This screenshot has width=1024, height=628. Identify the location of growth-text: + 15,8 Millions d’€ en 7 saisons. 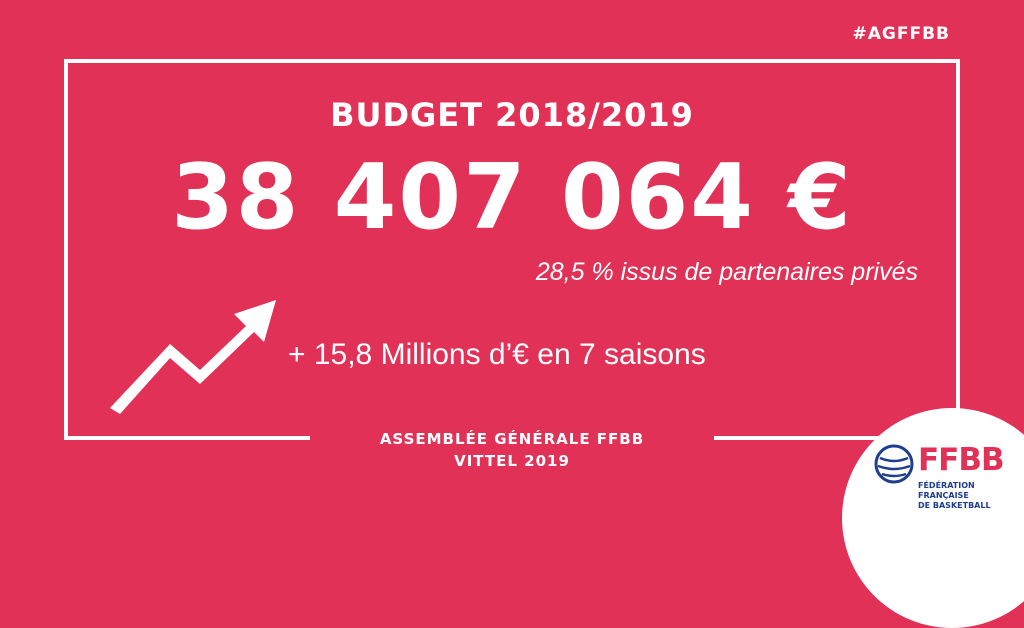
(497, 354).